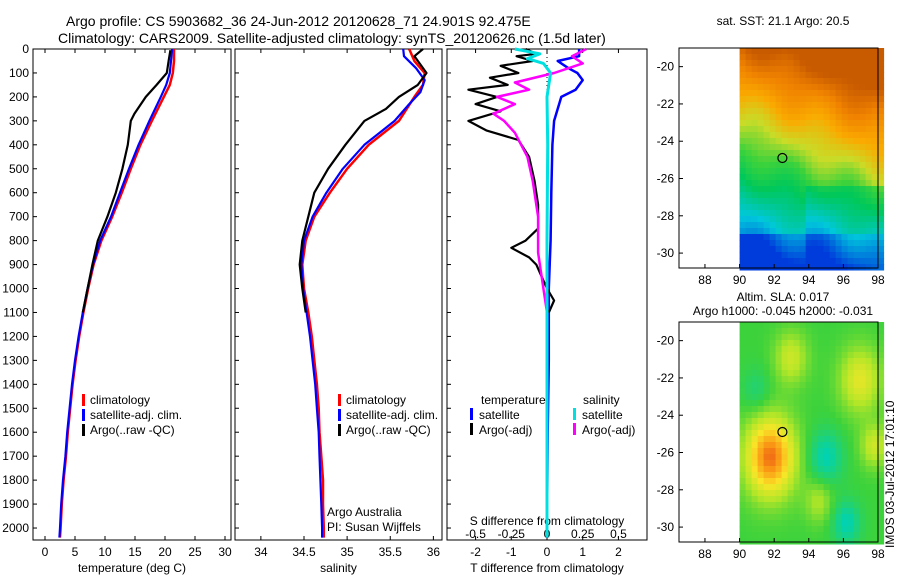 The width and height of the screenshot is (900, 580). I want to click on salinity-legend-label: climatology, so click(376, 400).